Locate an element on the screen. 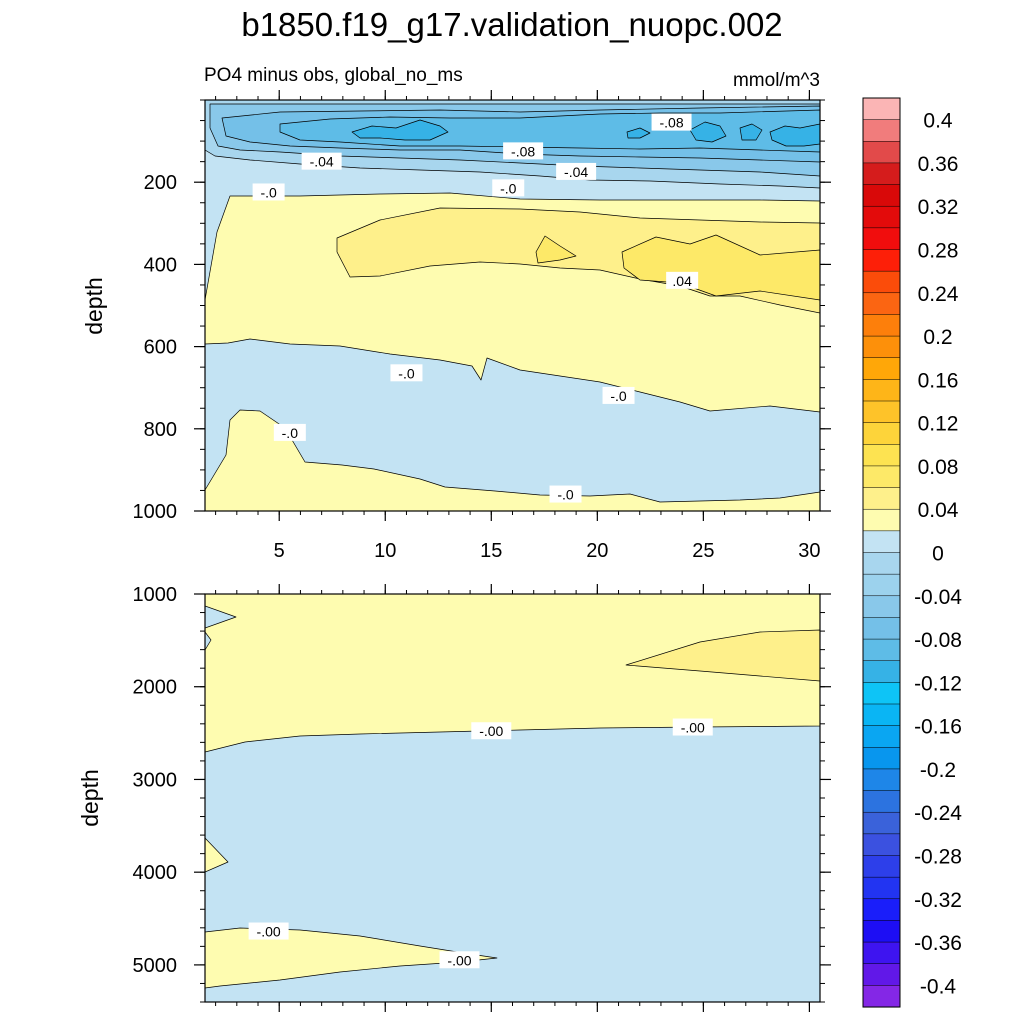 The width and height of the screenshot is (1024, 1029). bottom-upper-positive-fill is located at coordinates (512, 673).